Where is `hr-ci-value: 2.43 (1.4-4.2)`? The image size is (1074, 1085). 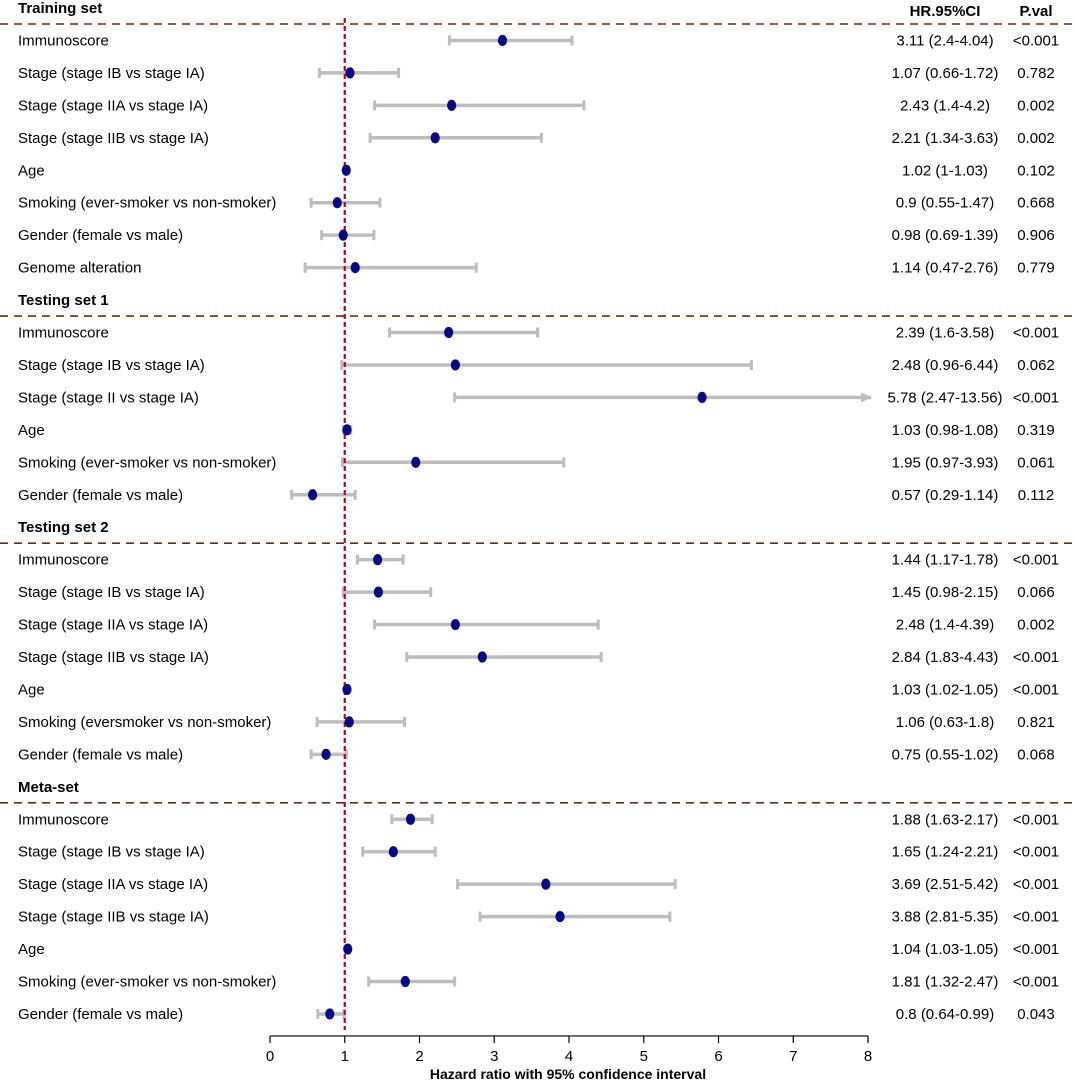
hr-ci-value: 2.43 (1.4-4.2) is located at coordinates (945, 105).